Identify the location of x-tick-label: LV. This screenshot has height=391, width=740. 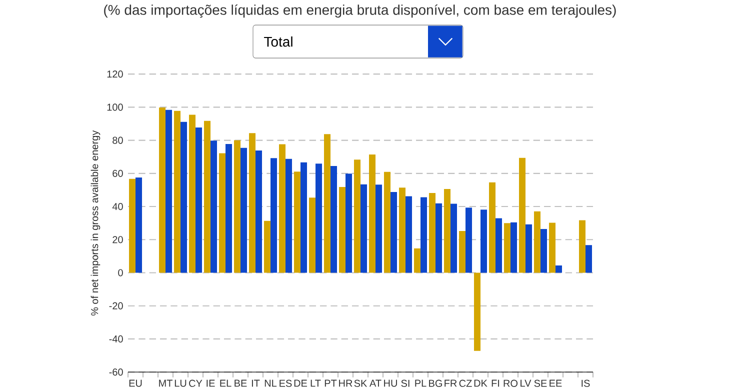
(526, 383).